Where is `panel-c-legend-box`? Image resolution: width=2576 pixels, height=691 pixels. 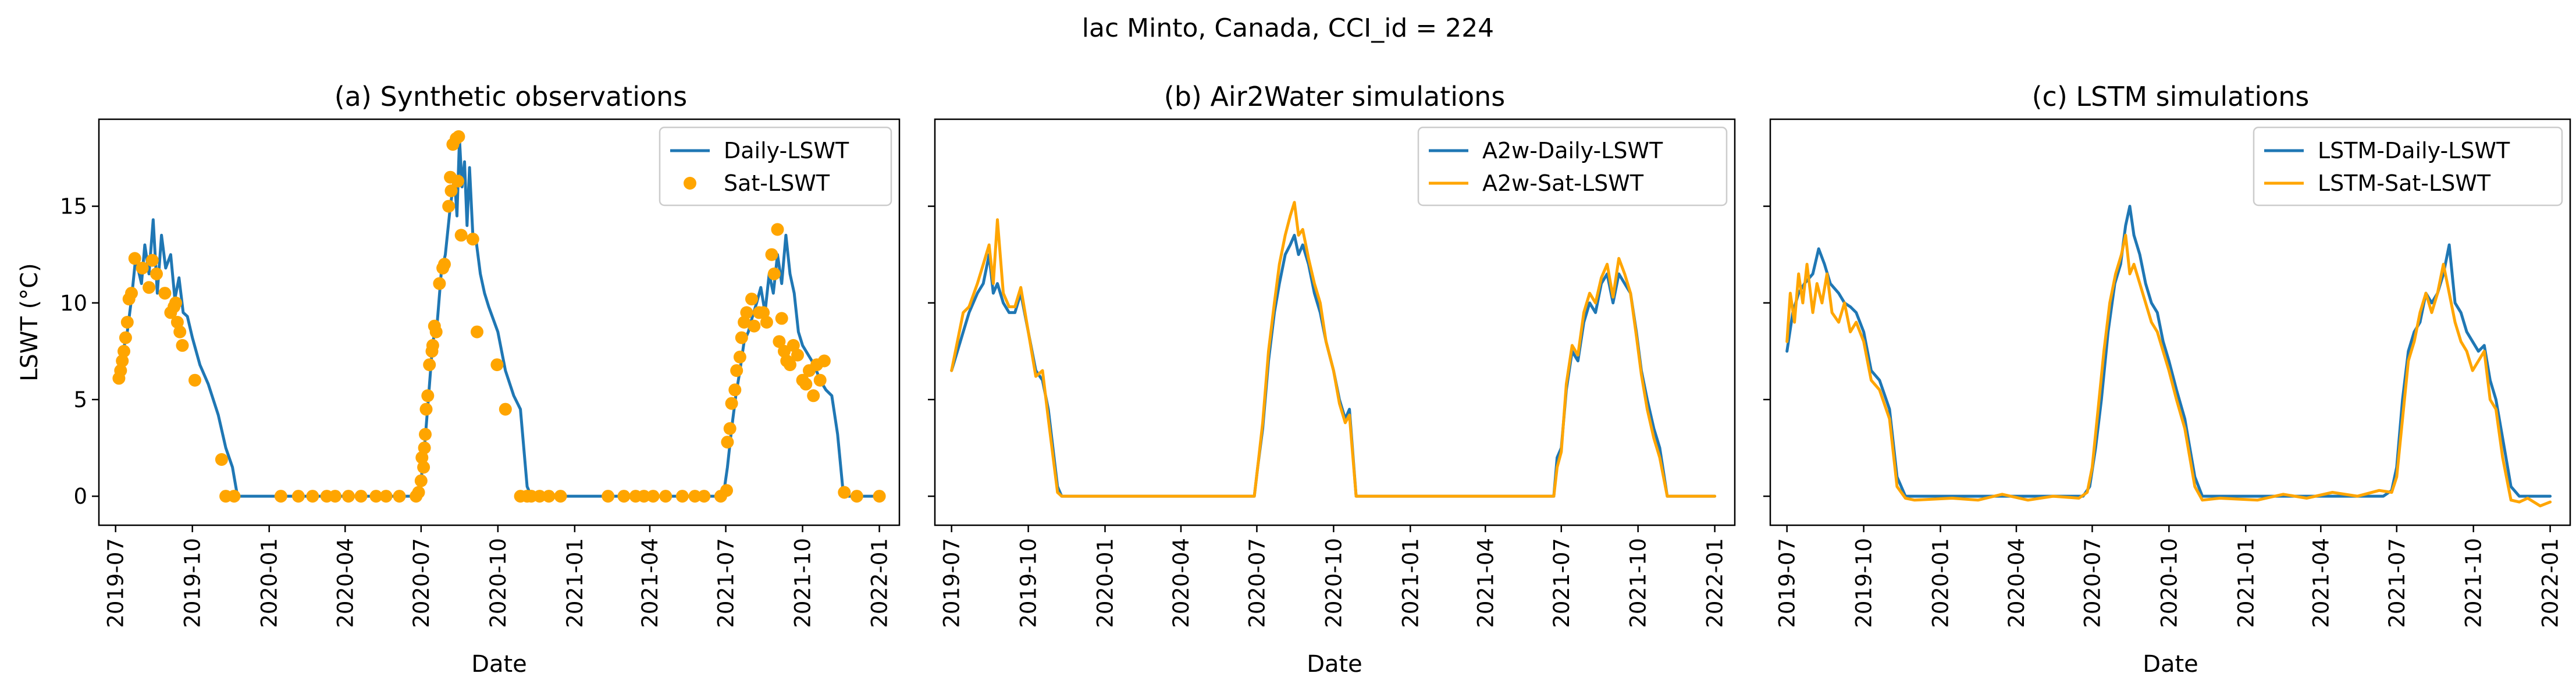
panel-c-legend-box is located at coordinates (2408, 166).